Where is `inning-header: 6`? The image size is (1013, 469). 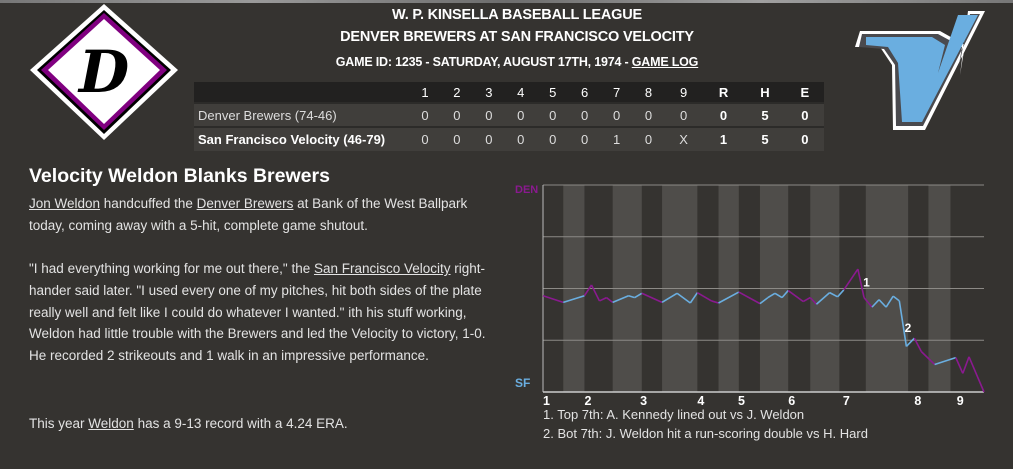 inning-header: 6 is located at coordinates (584, 92).